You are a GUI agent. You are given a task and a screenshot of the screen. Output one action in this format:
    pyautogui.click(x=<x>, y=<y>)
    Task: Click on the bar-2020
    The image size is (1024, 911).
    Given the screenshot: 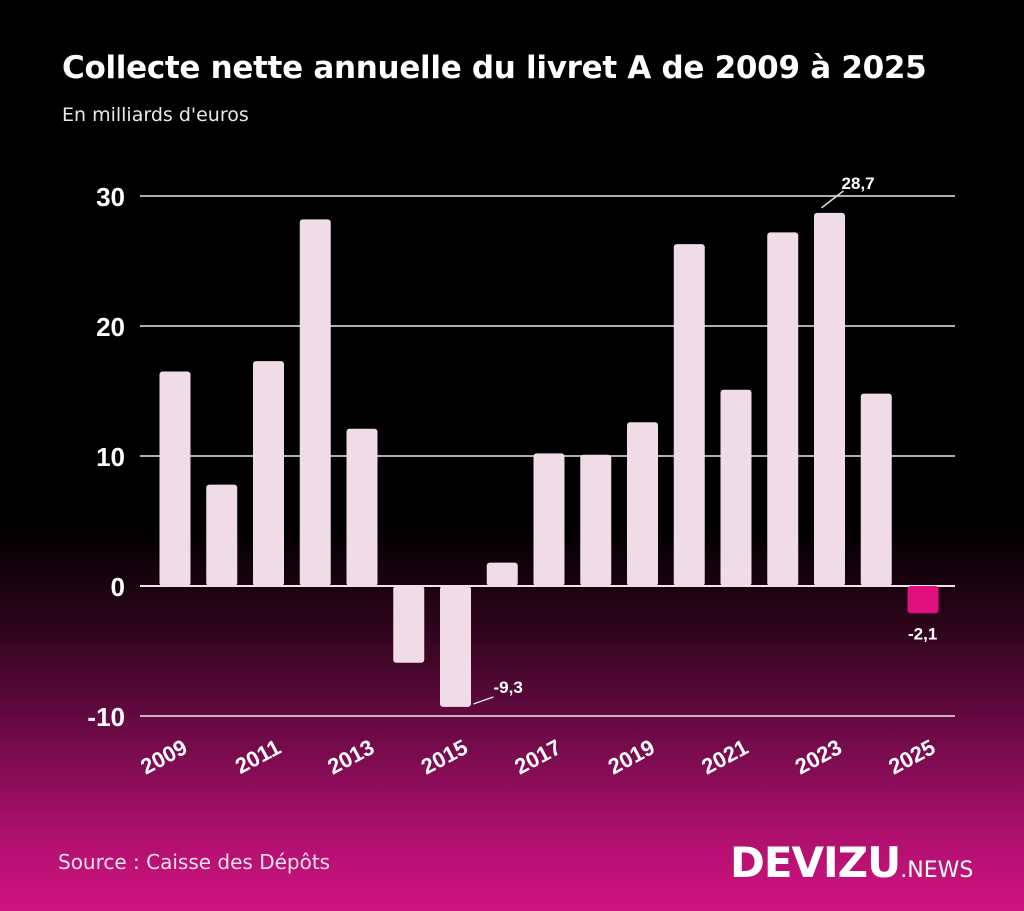 What is the action you would take?
    pyautogui.click(x=689, y=415)
    